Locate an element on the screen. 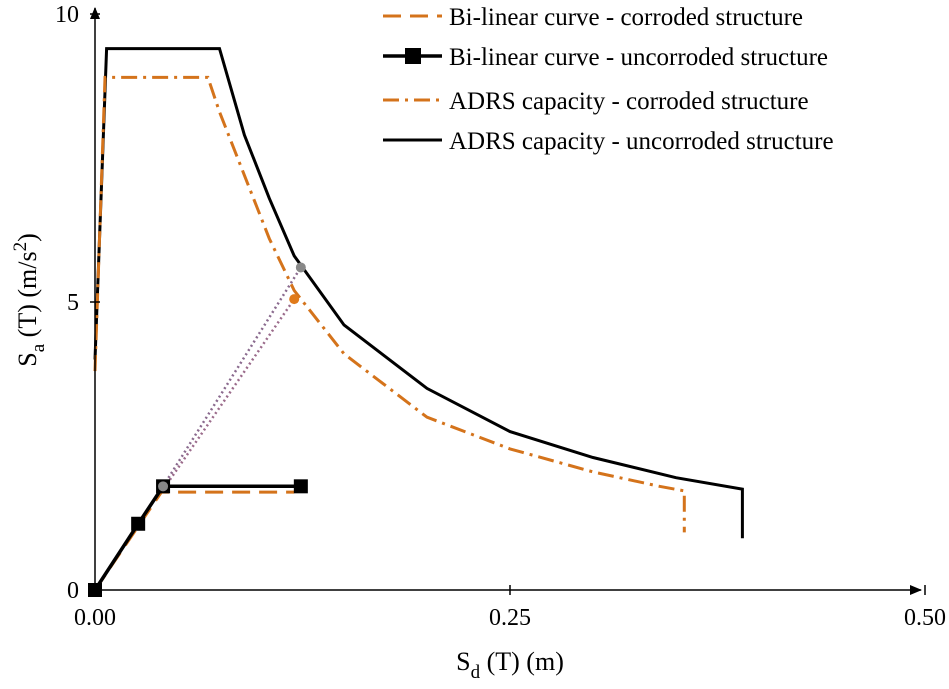  y-axis-title: Sa (T) (m/s2) is located at coordinates (29, 300).